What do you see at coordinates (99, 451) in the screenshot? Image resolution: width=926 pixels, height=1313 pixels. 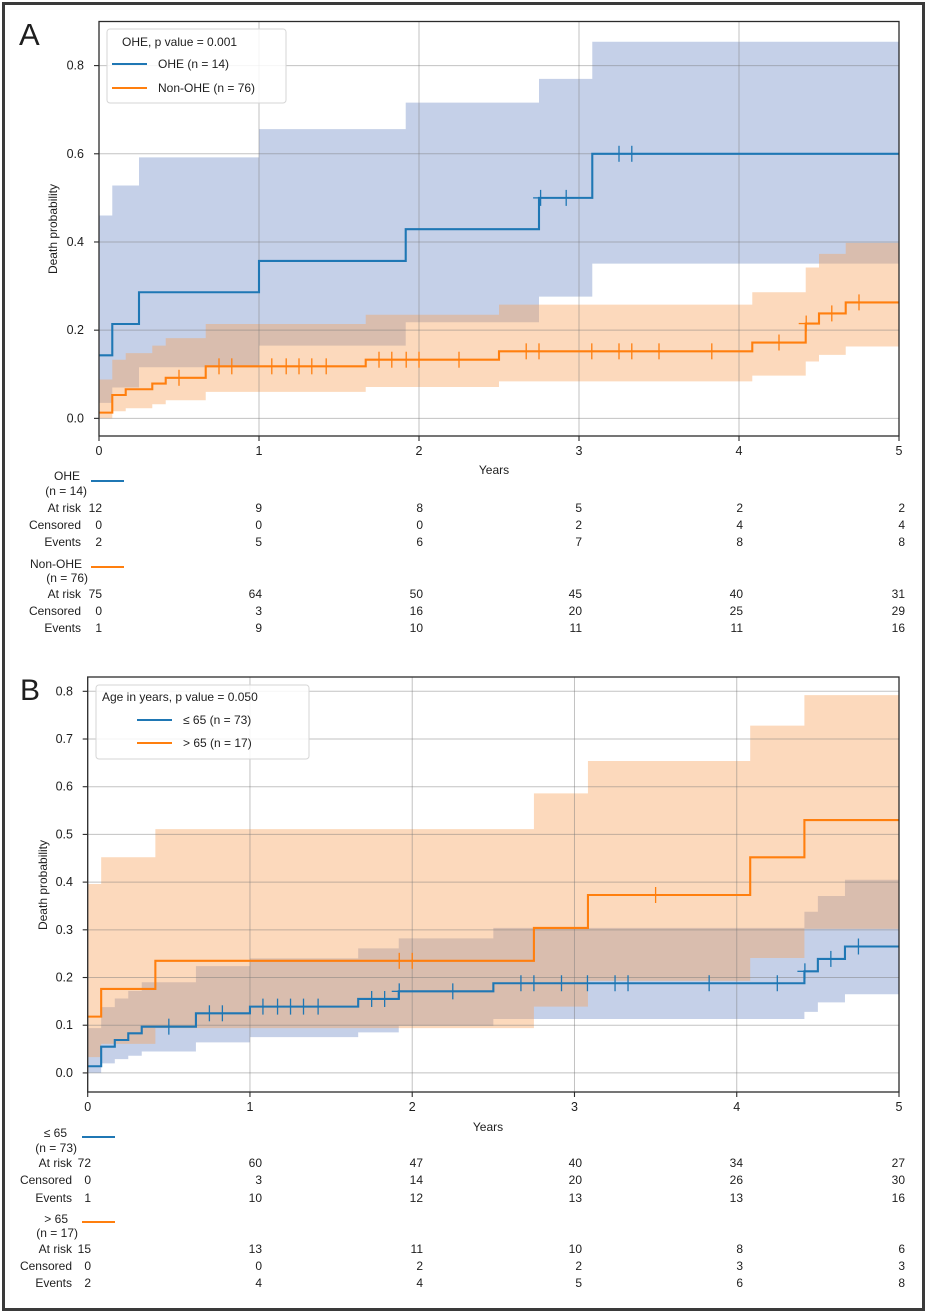 I see `x-tick-label: 0` at bounding box center [99, 451].